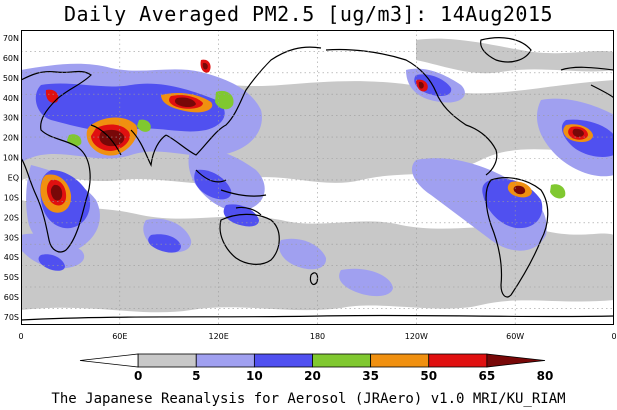 The image size is (617, 410). Describe the element at coordinates (11, 257) in the screenshot. I see `latitude-label: 40S` at that location.